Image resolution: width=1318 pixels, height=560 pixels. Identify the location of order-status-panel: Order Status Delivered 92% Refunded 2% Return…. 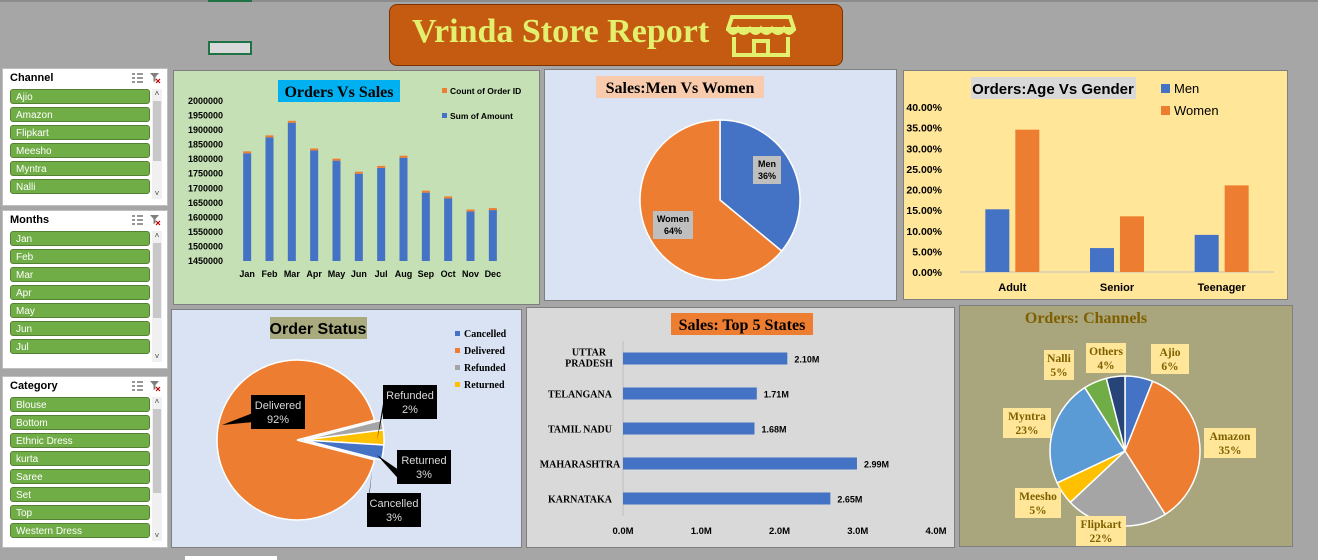
(346, 428).